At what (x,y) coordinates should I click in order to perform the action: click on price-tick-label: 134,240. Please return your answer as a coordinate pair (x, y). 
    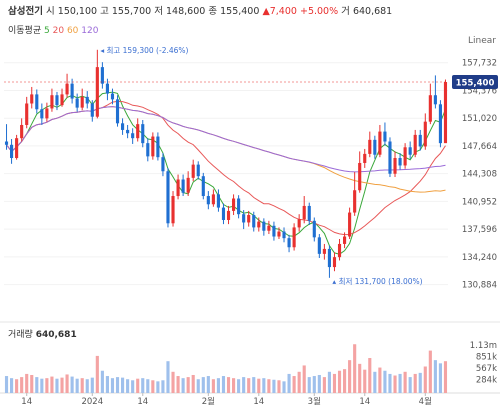
    Looking at the image, I should click on (479, 258).